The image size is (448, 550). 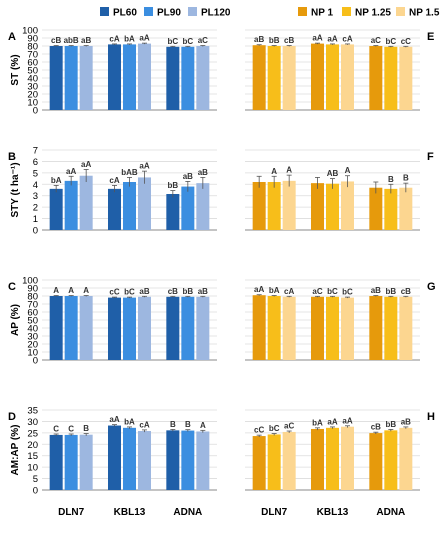 What do you see at coordinates (114, 292) in the screenshot?
I see `data-label: cC` at bounding box center [114, 292].